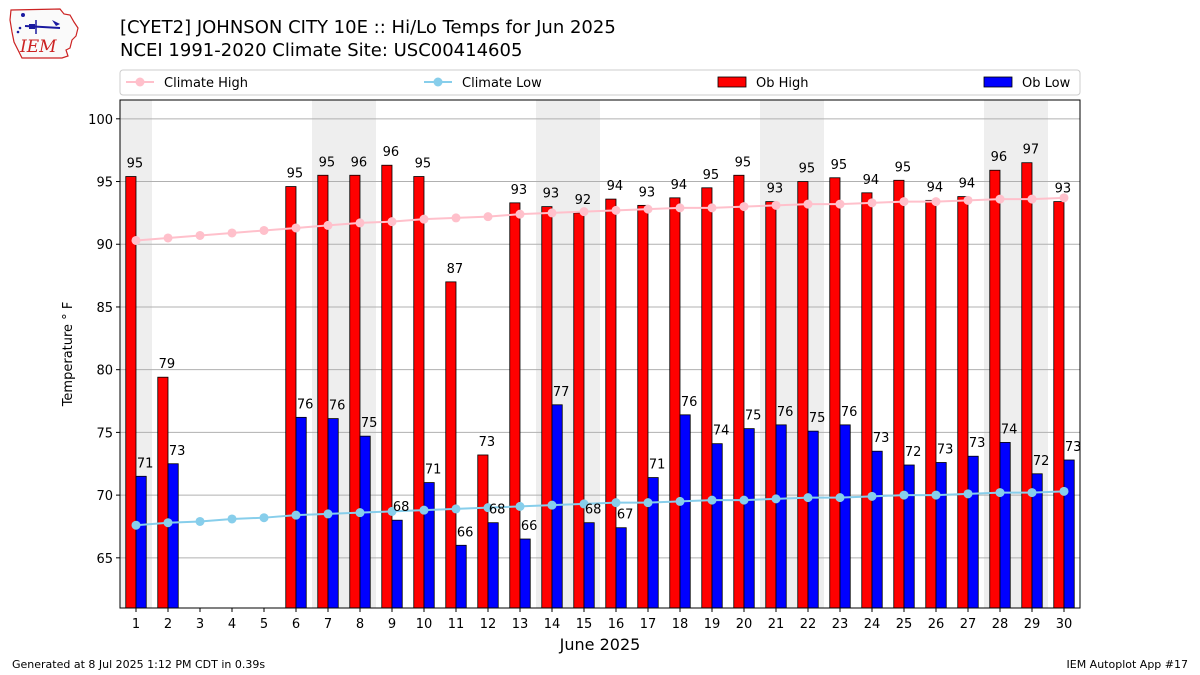 The height and width of the screenshot is (675, 1200). I want to click on x-tick-label-26: 26, so click(936, 624).